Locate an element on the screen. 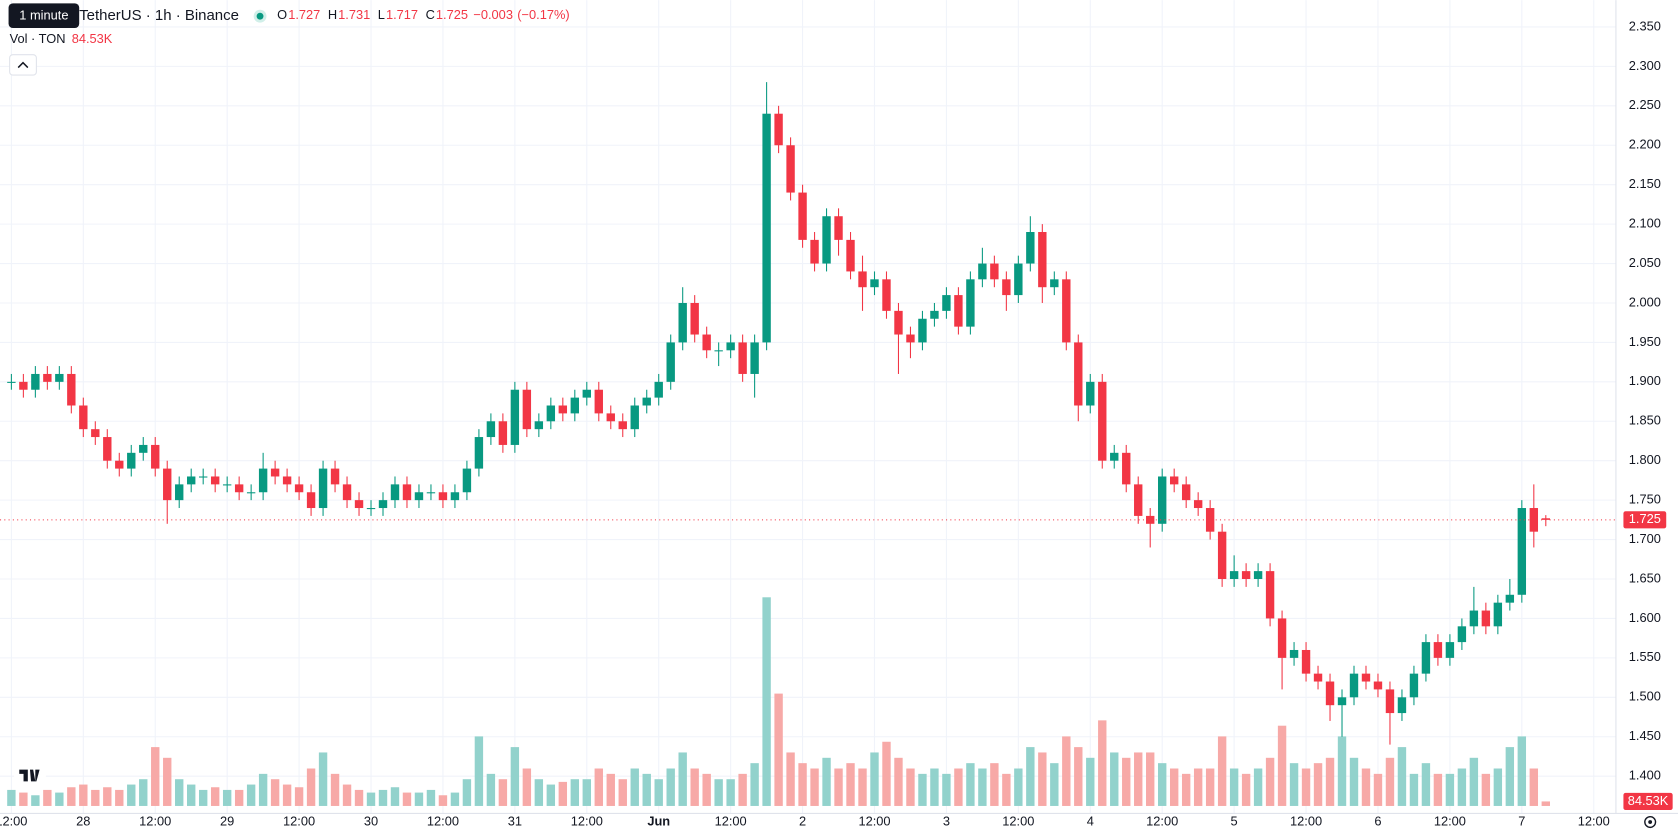 The image size is (1678, 835). settings-icon is located at coordinates (1650, 822).